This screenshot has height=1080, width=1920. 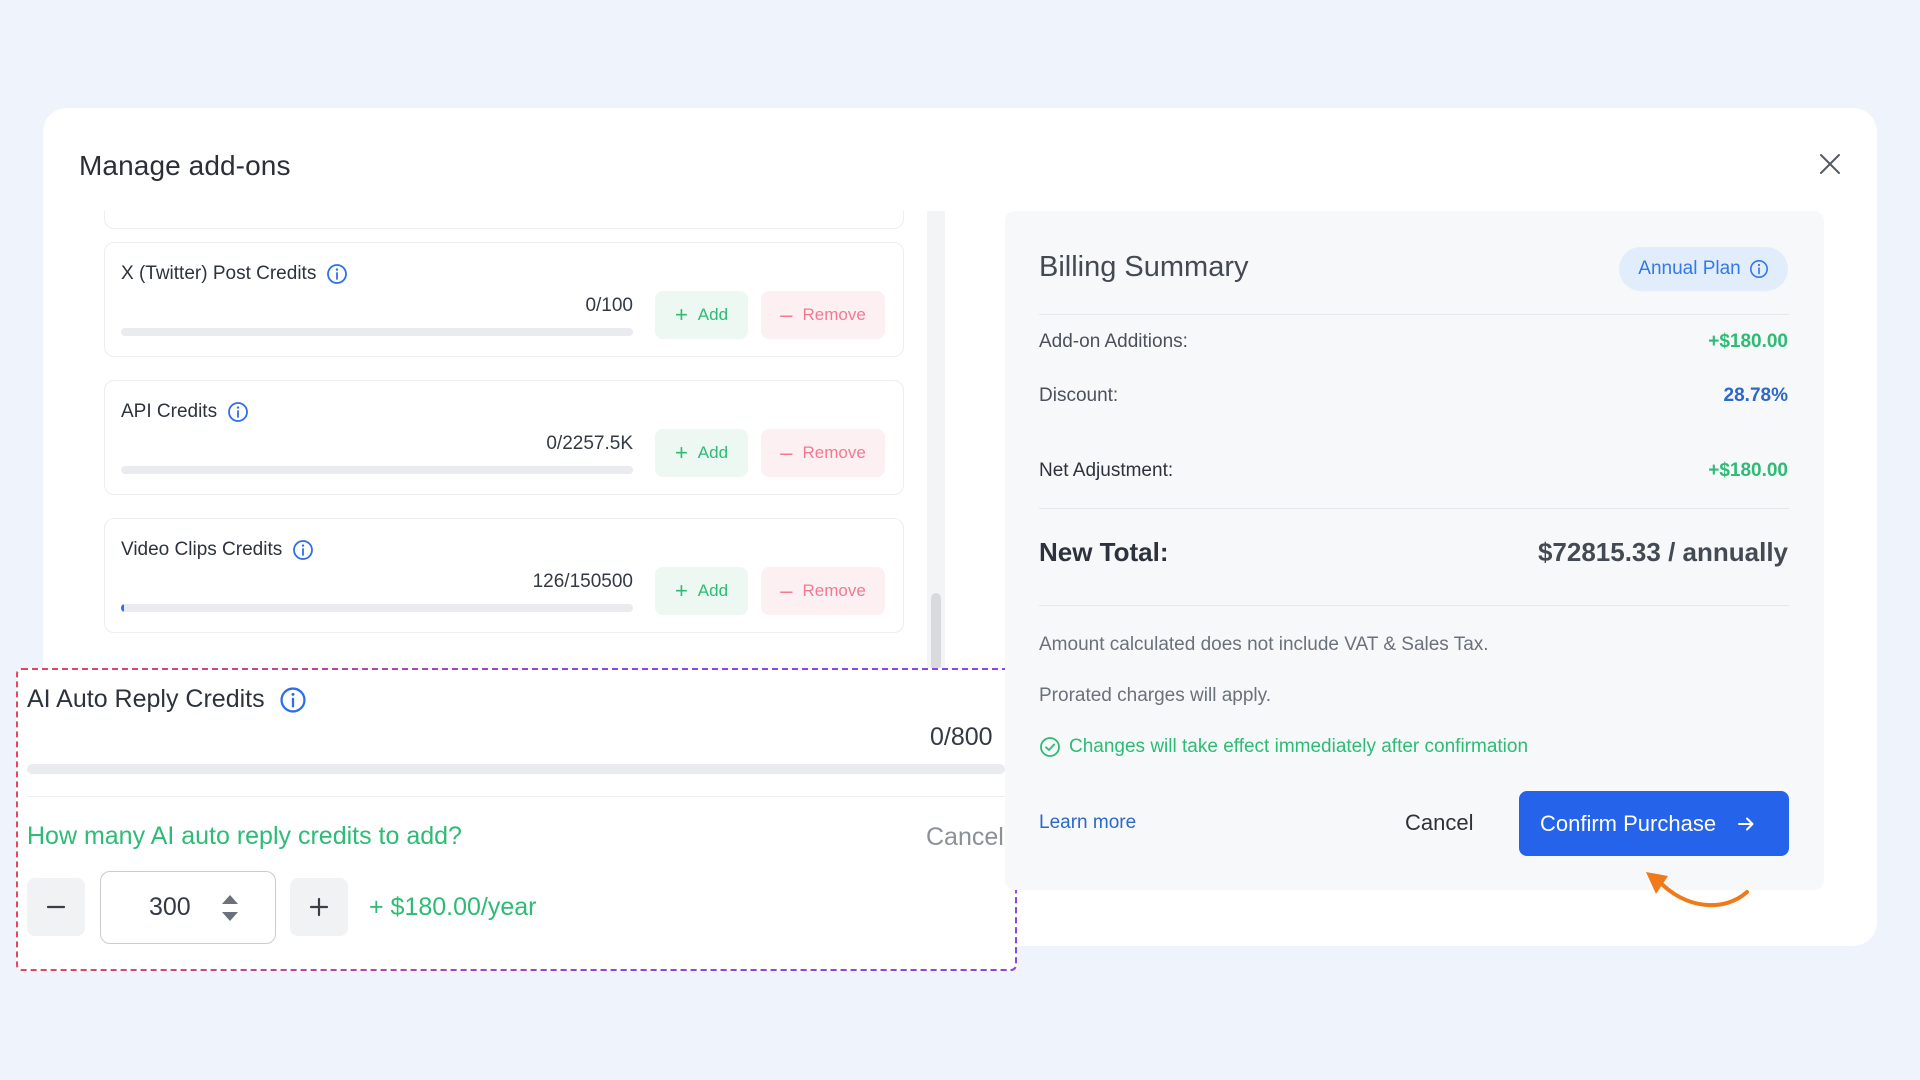 I want to click on modal-title: Manage add-ons, so click(x=185, y=165).